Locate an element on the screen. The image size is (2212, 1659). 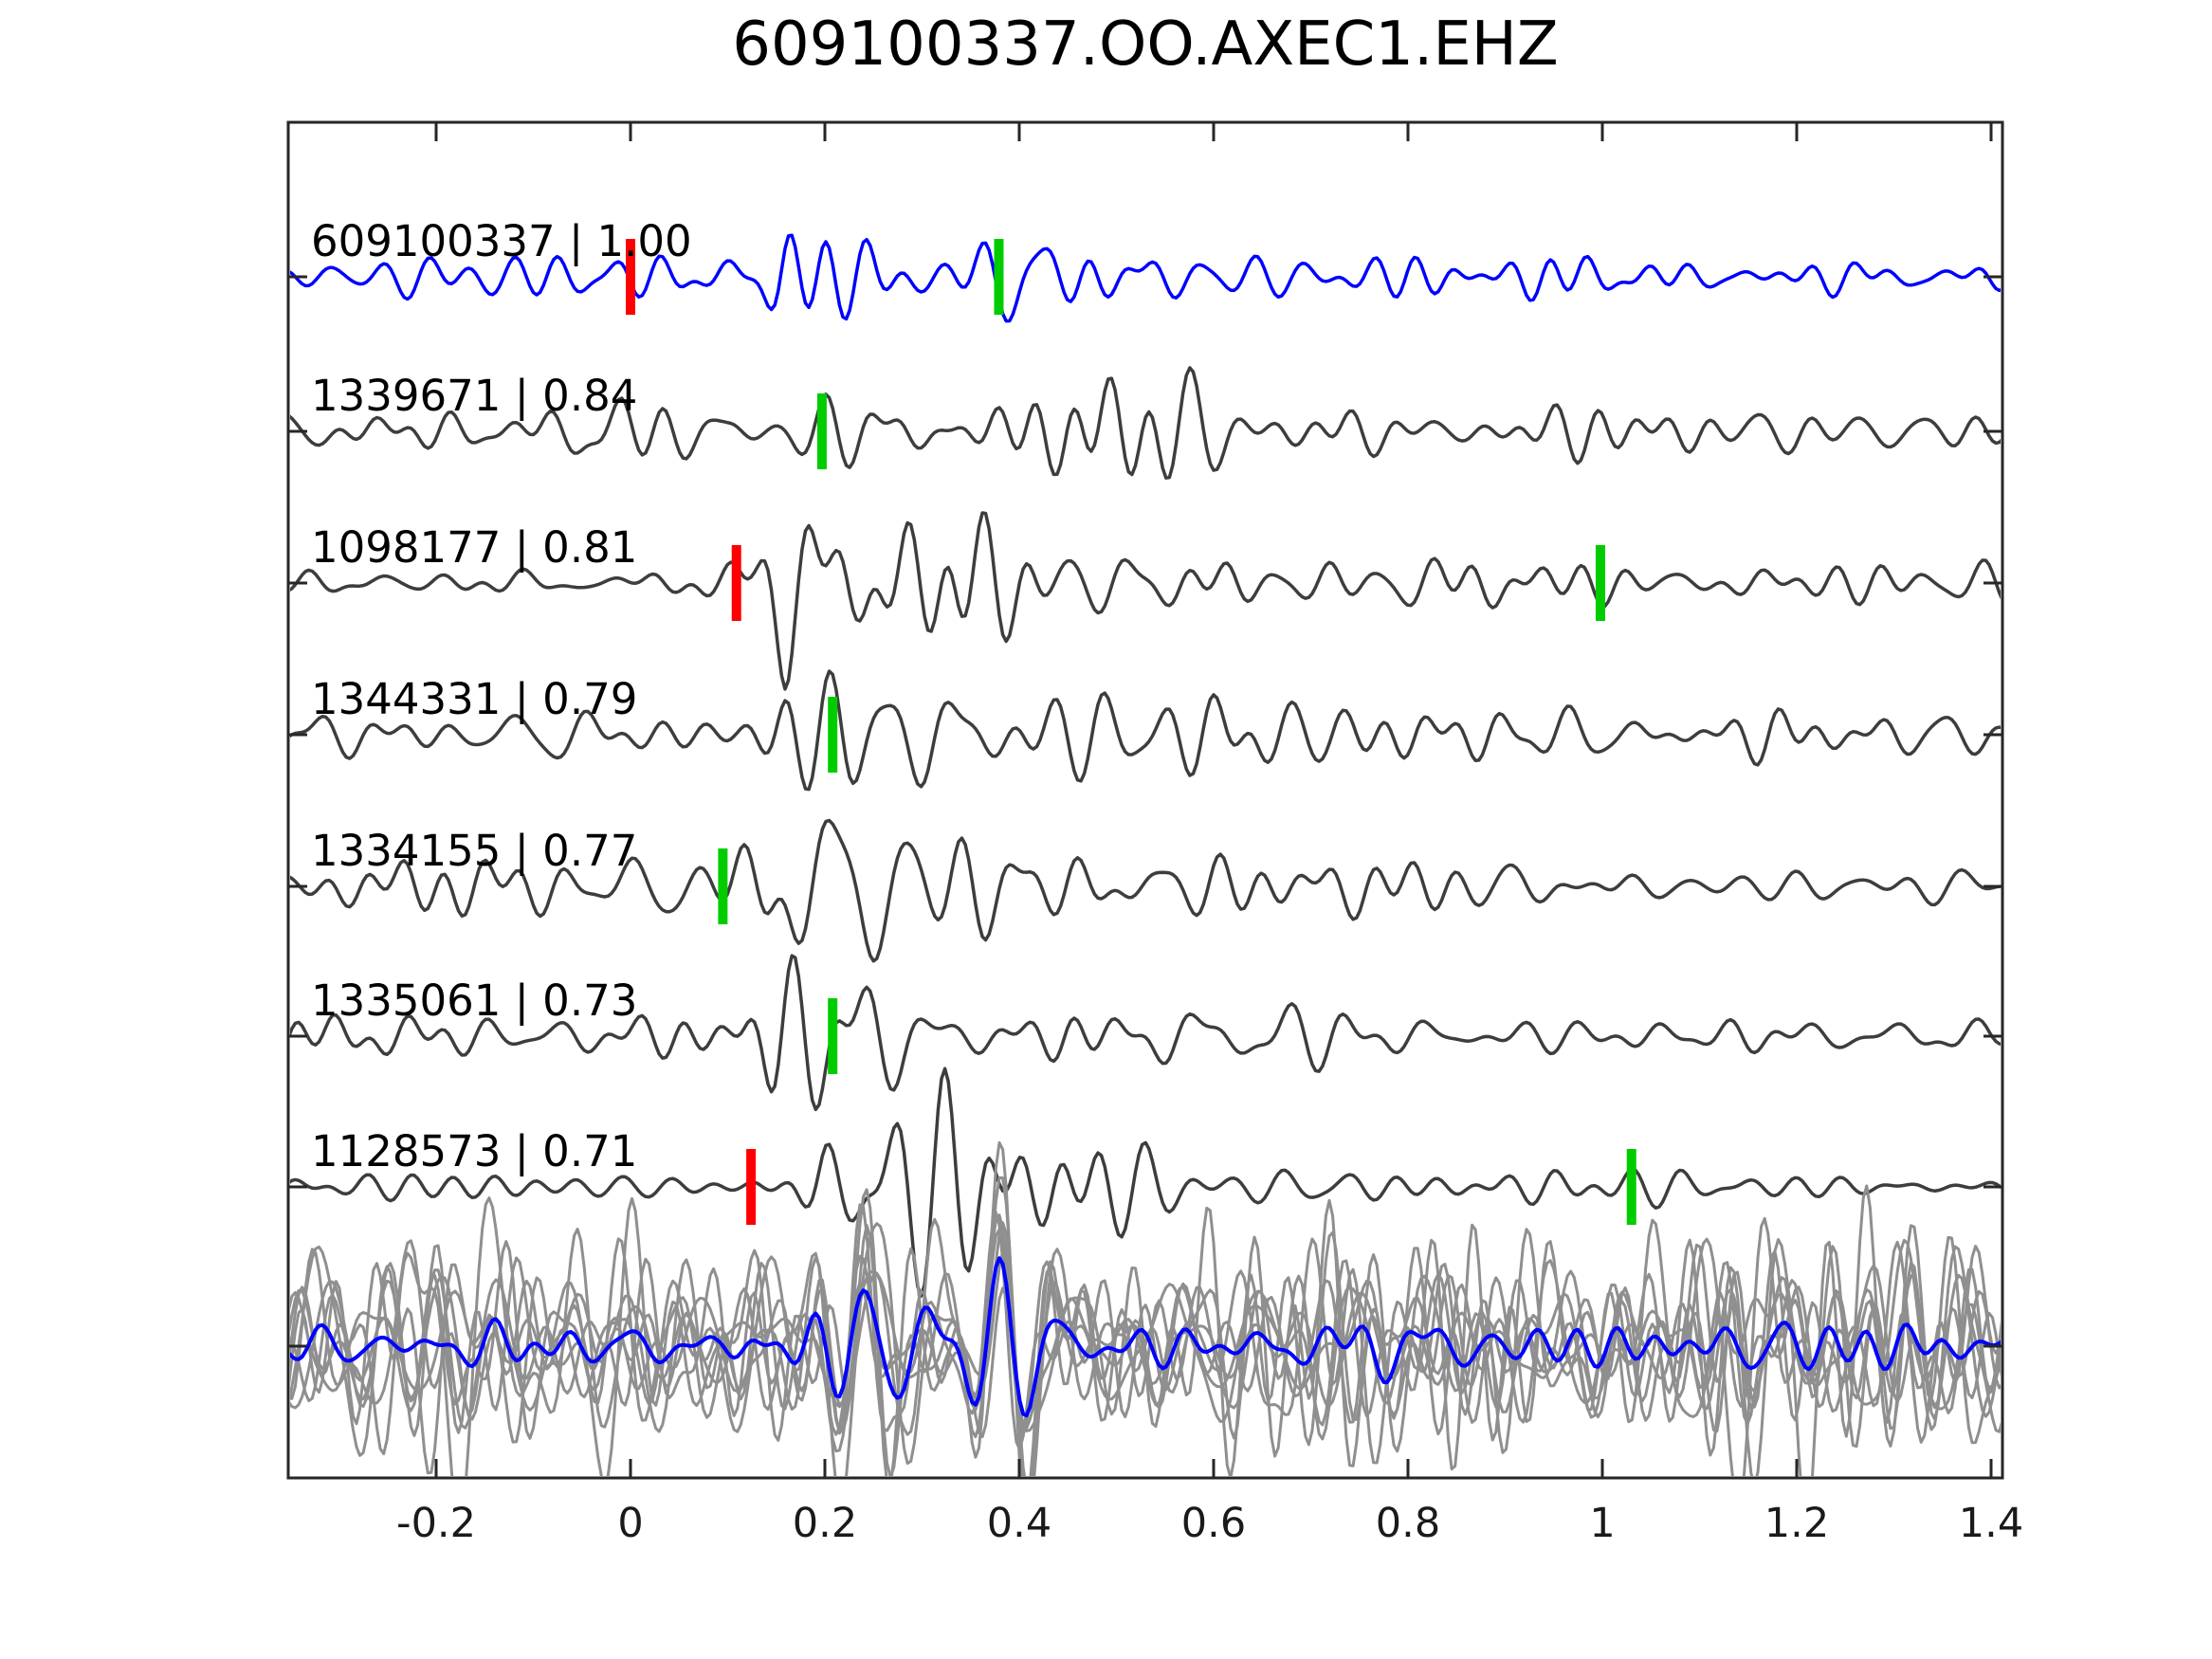
plot-title: 609100337.OO.AXEC1.EHZ is located at coordinates (1145, 44).